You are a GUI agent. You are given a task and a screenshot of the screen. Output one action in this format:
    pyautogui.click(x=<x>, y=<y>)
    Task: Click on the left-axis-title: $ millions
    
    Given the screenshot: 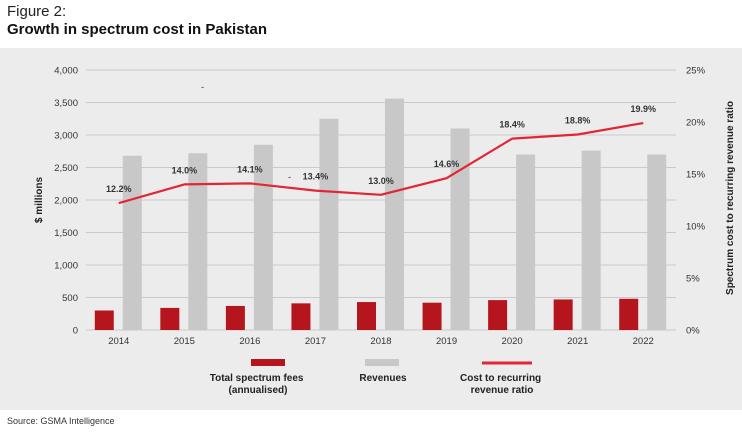 What is the action you would take?
    pyautogui.click(x=39, y=200)
    